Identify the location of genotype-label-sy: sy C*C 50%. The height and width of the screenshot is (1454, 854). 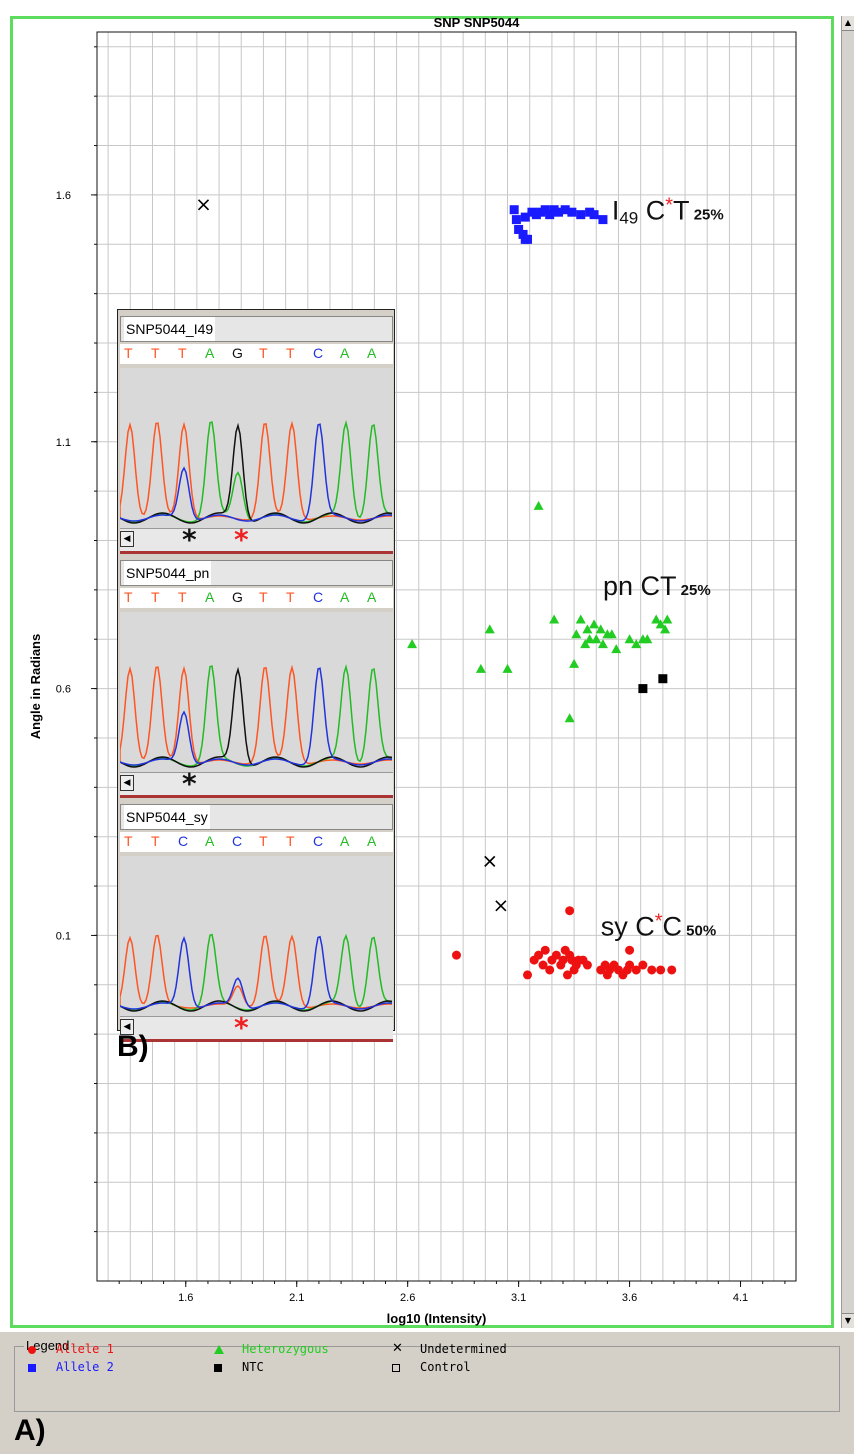
(659, 925).